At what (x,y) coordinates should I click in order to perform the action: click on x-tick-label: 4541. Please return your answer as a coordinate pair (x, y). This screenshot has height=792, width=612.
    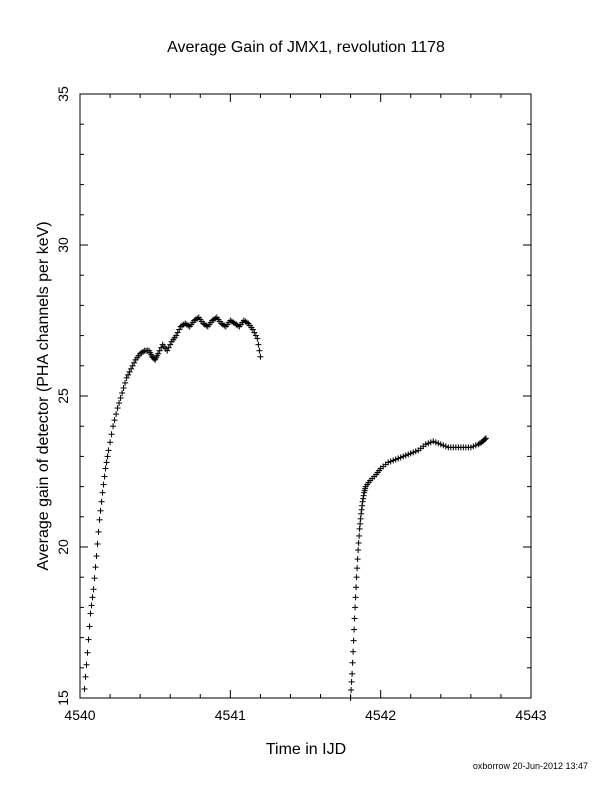
    Looking at the image, I should click on (230, 715).